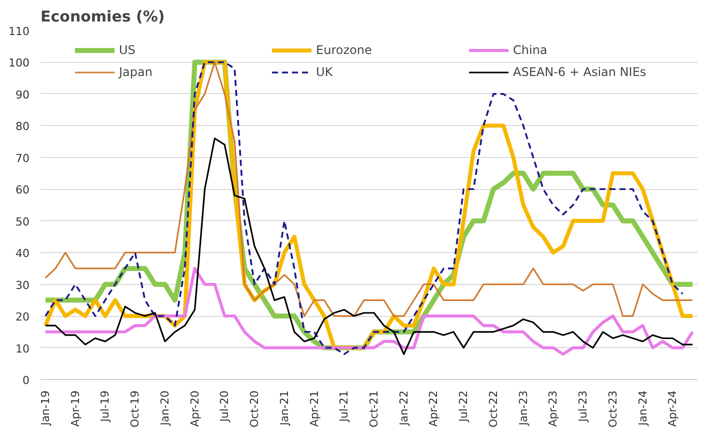 This screenshot has width=702, height=430. Describe the element at coordinates (344, 50) in the screenshot. I see `legend-label: Eurozone` at that location.